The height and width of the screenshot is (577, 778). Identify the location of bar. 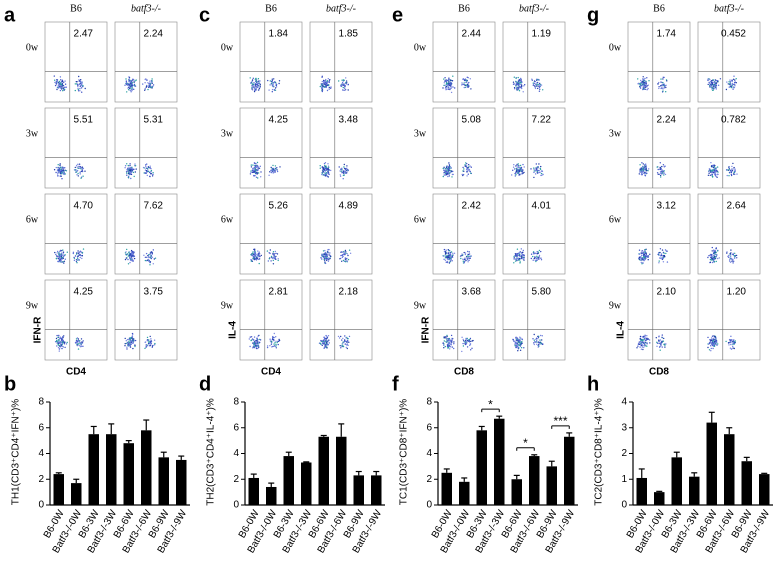
(341, 471).